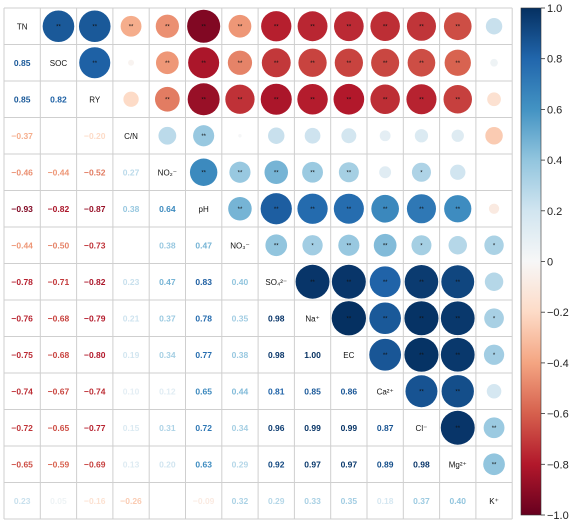 The height and width of the screenshot is (527, 577). What do you see at coordinates (422, 428) in the screenshot?
I see `diagonal-label: Cl⁻` at bounding box center [422, 428].